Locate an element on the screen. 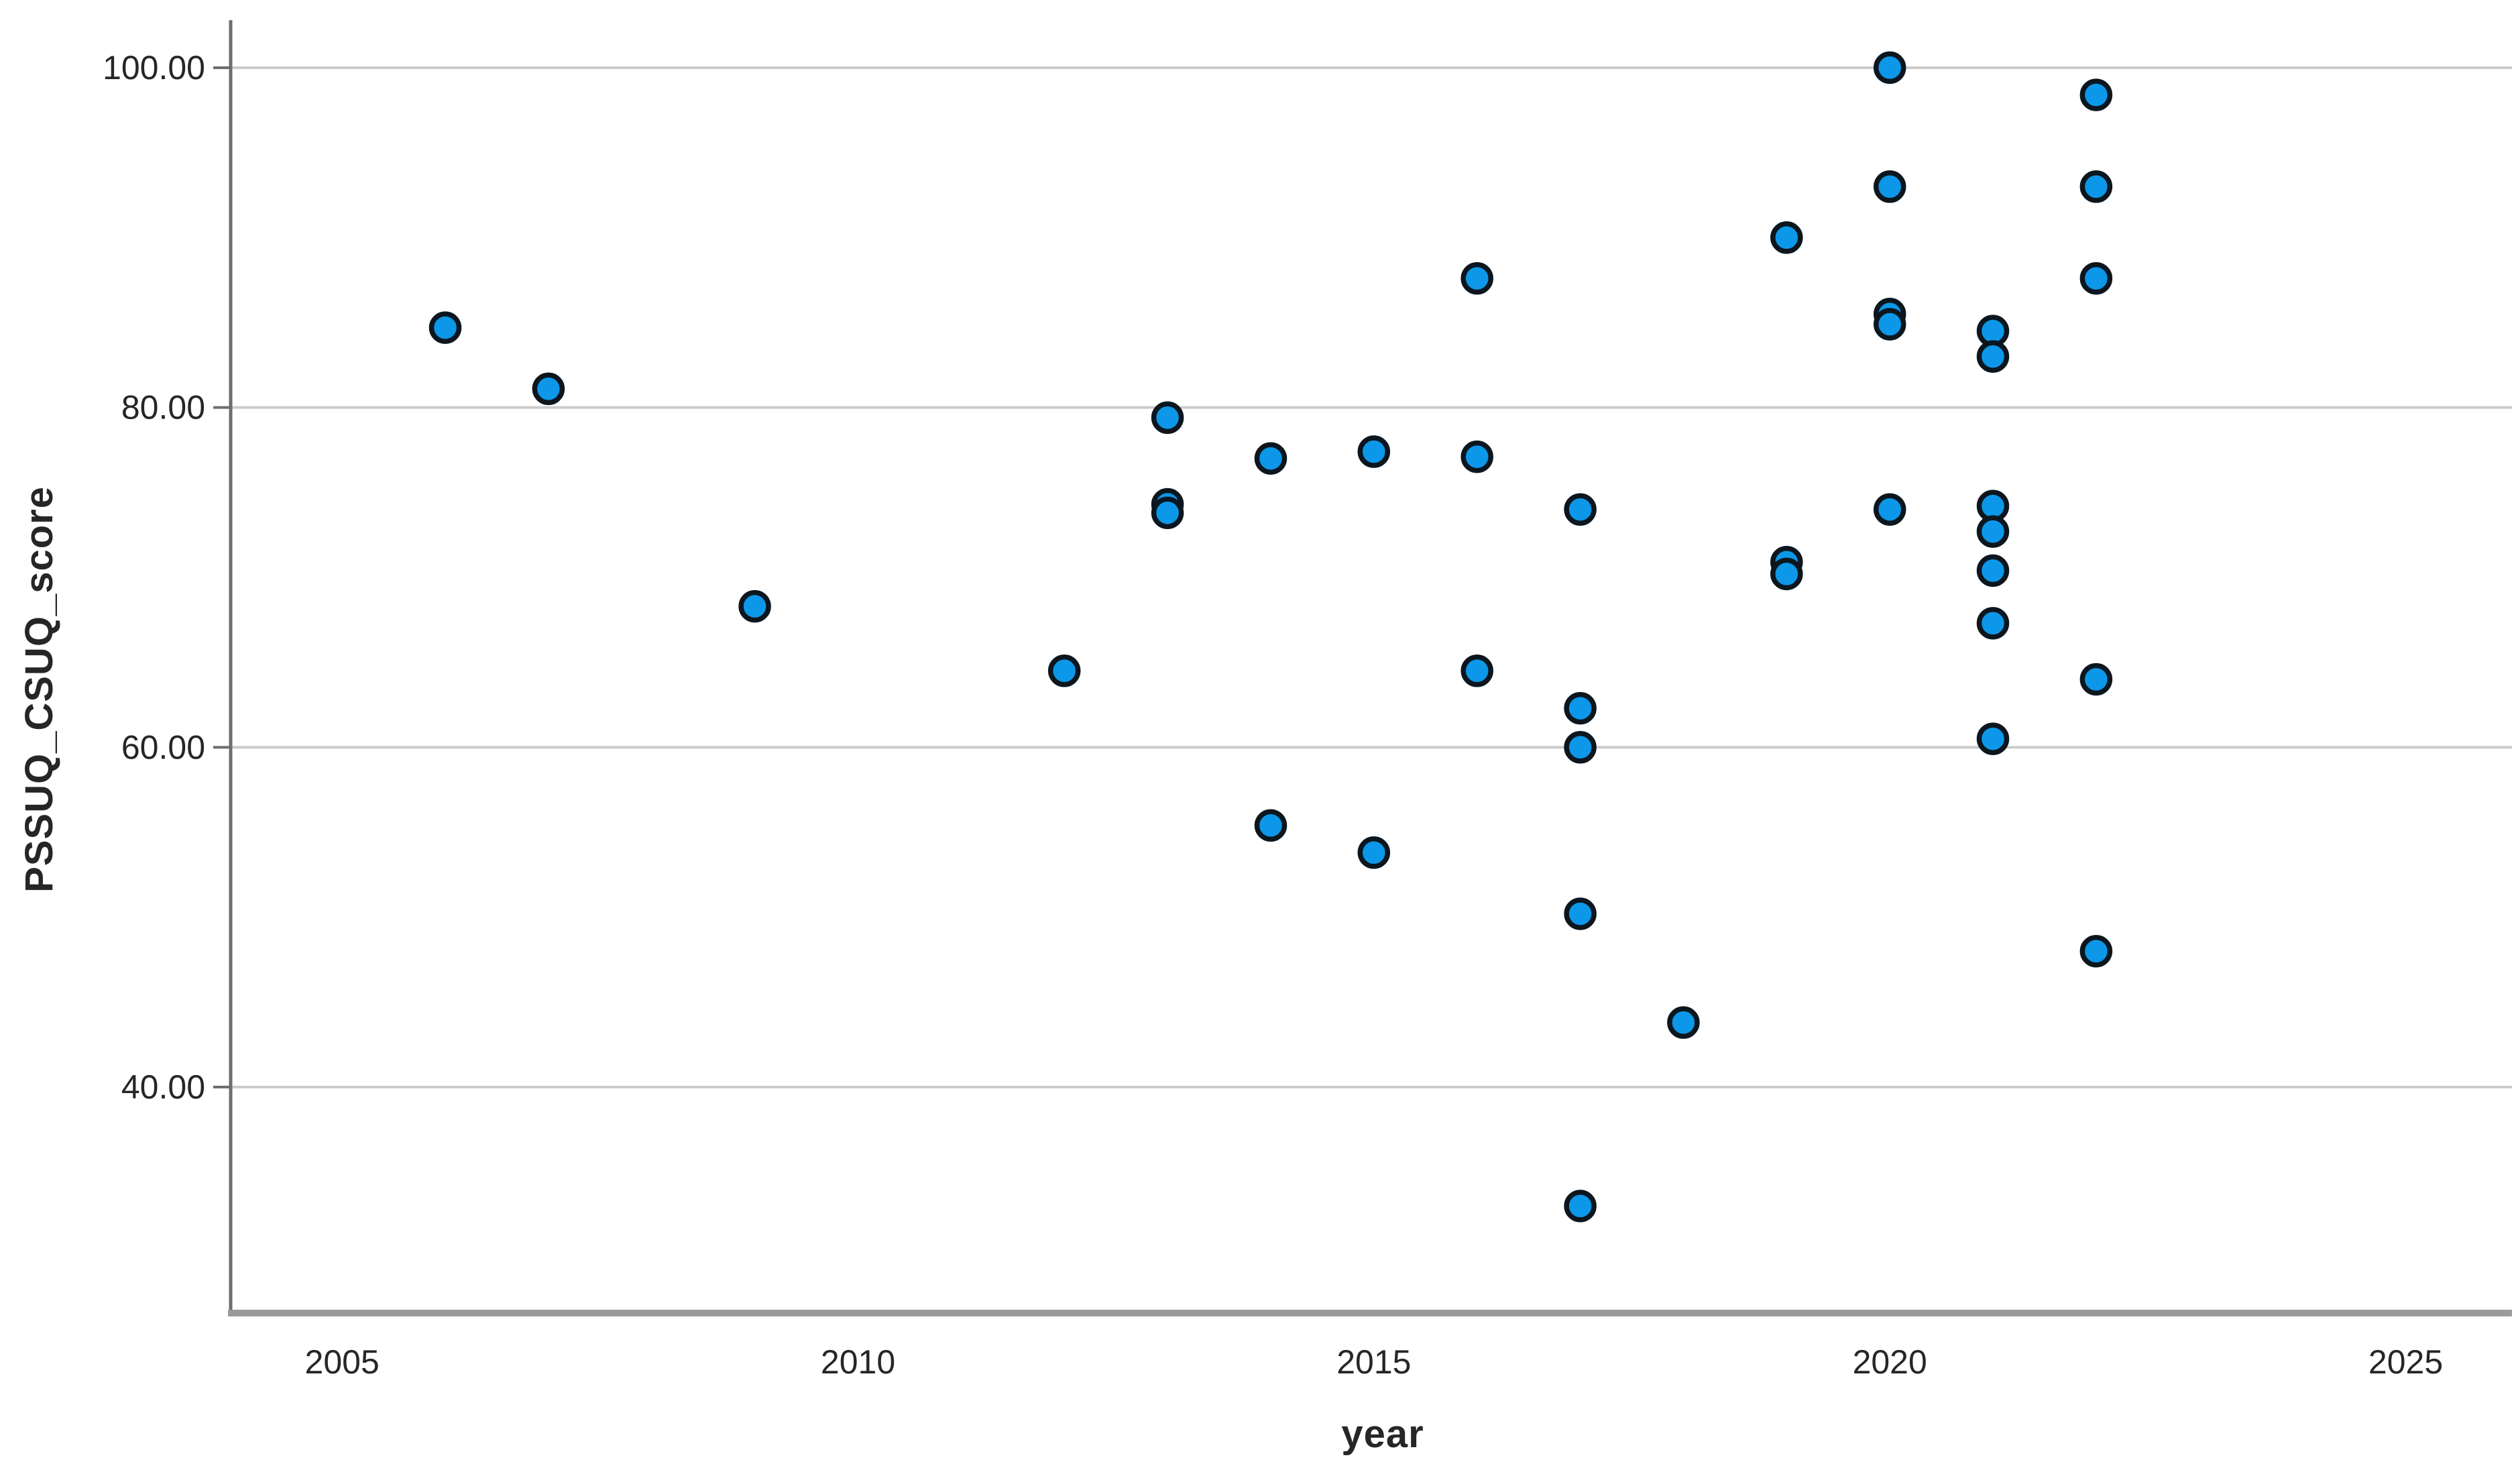 The height and width of the screenshot is (1472, 2520). y-tick-label: 100.00 is located at coordinates (154, 68).